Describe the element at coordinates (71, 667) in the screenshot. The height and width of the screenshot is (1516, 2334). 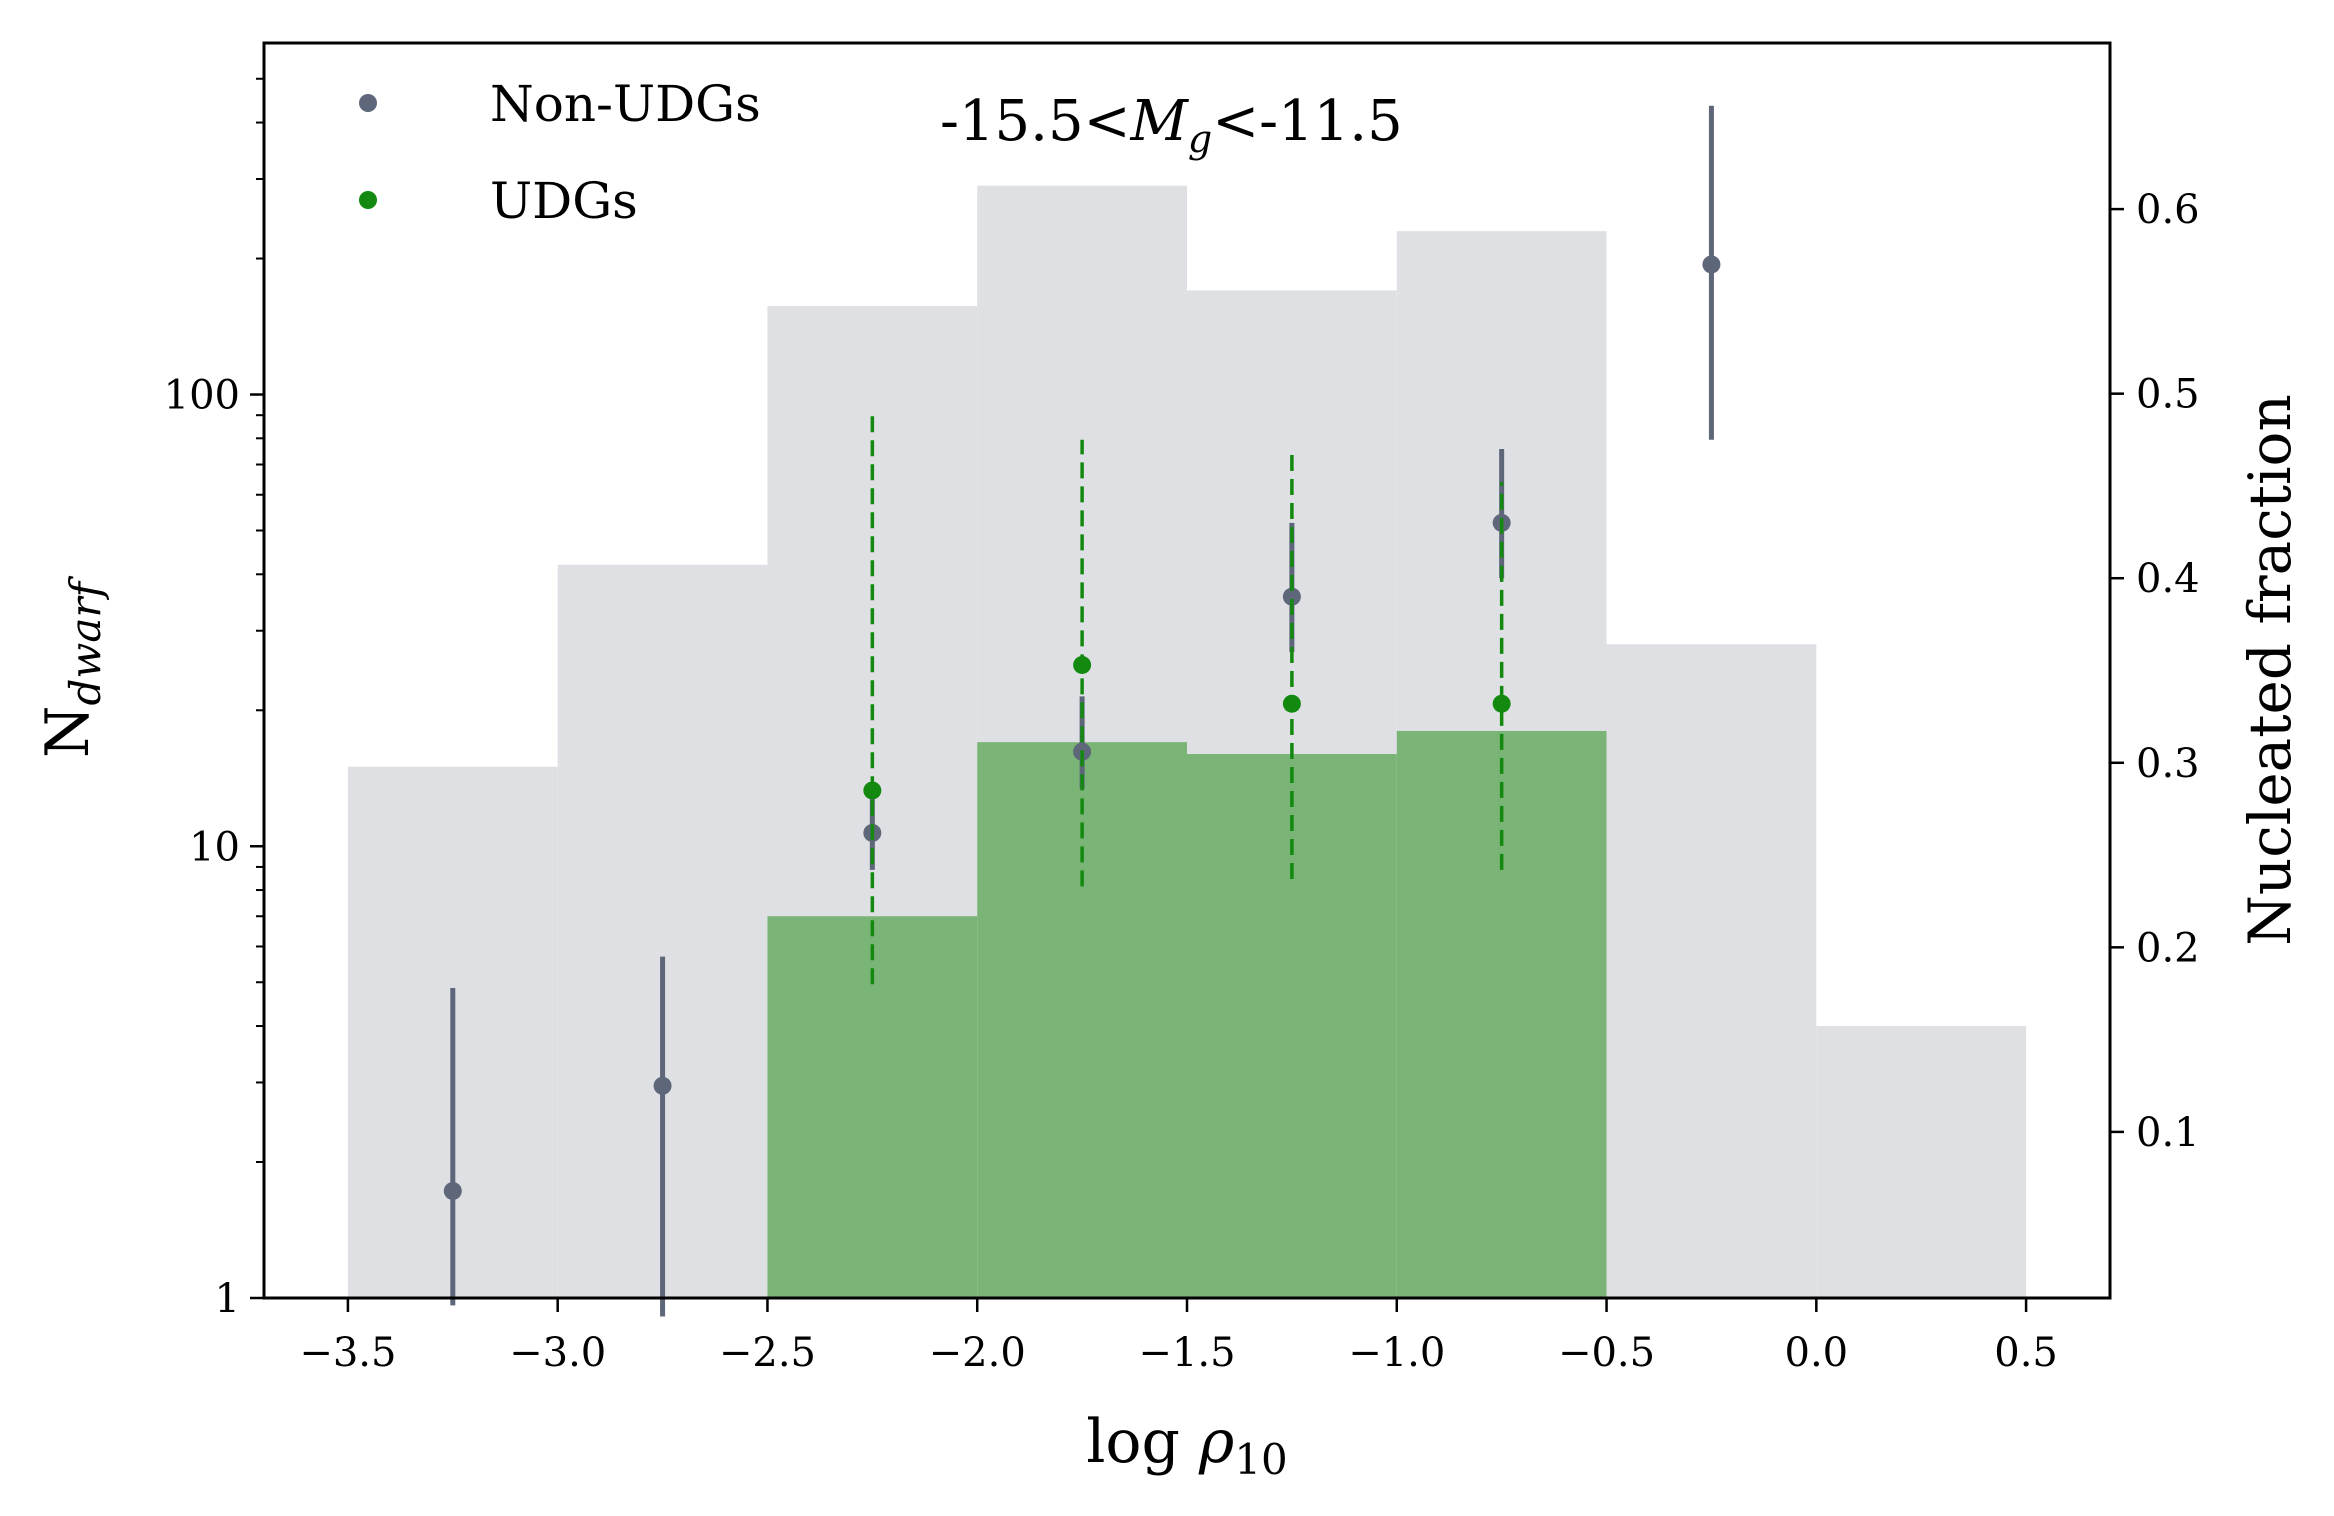
I see `y-axis-label-left: Ndwarf` at that location.